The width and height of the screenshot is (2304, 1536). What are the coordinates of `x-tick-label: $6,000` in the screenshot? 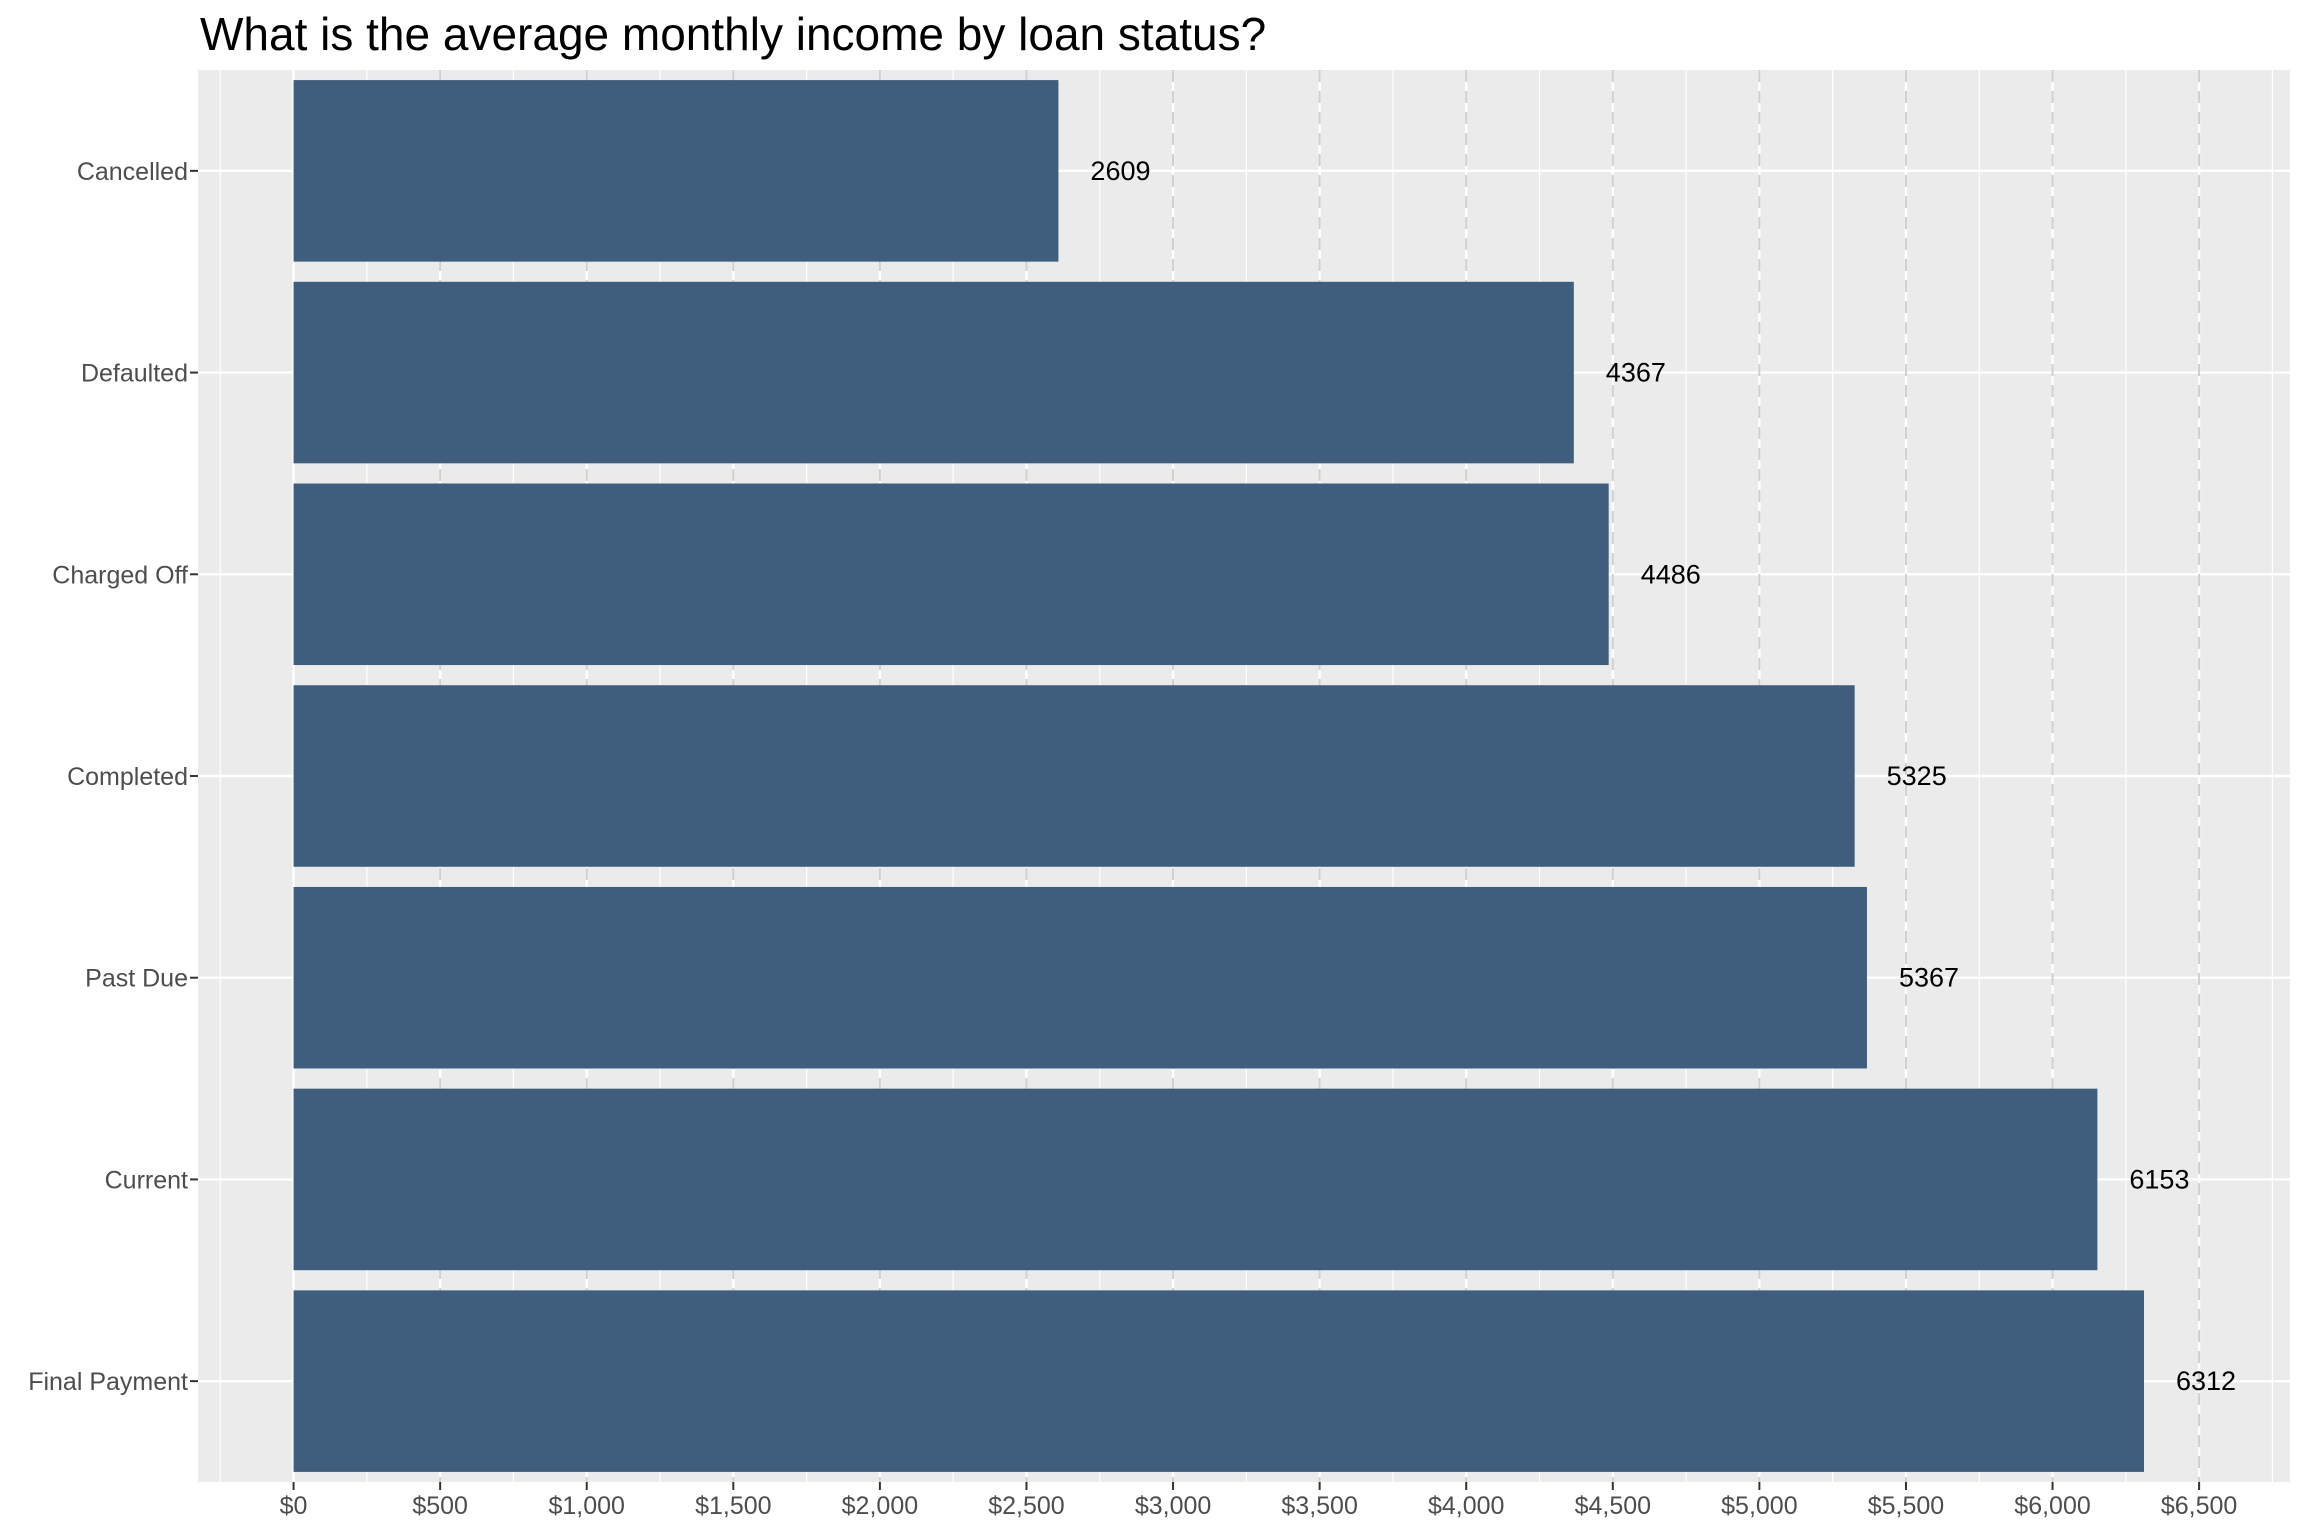 It's located at (2052, 1506).